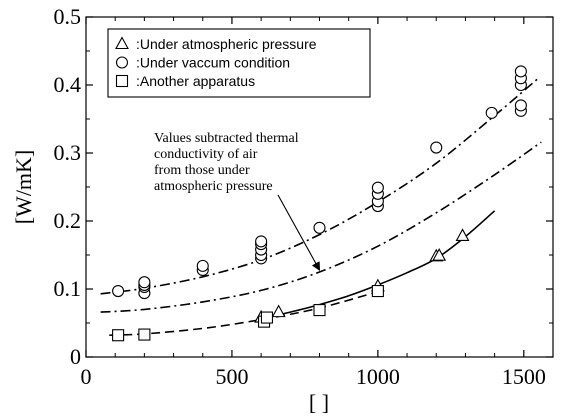 The image size is (570, 419). What do you see at coordinates (213, 186) in the screenshot?
I see `annotation-text-line: atmospheric pressure` at bounding box center [213, 186].